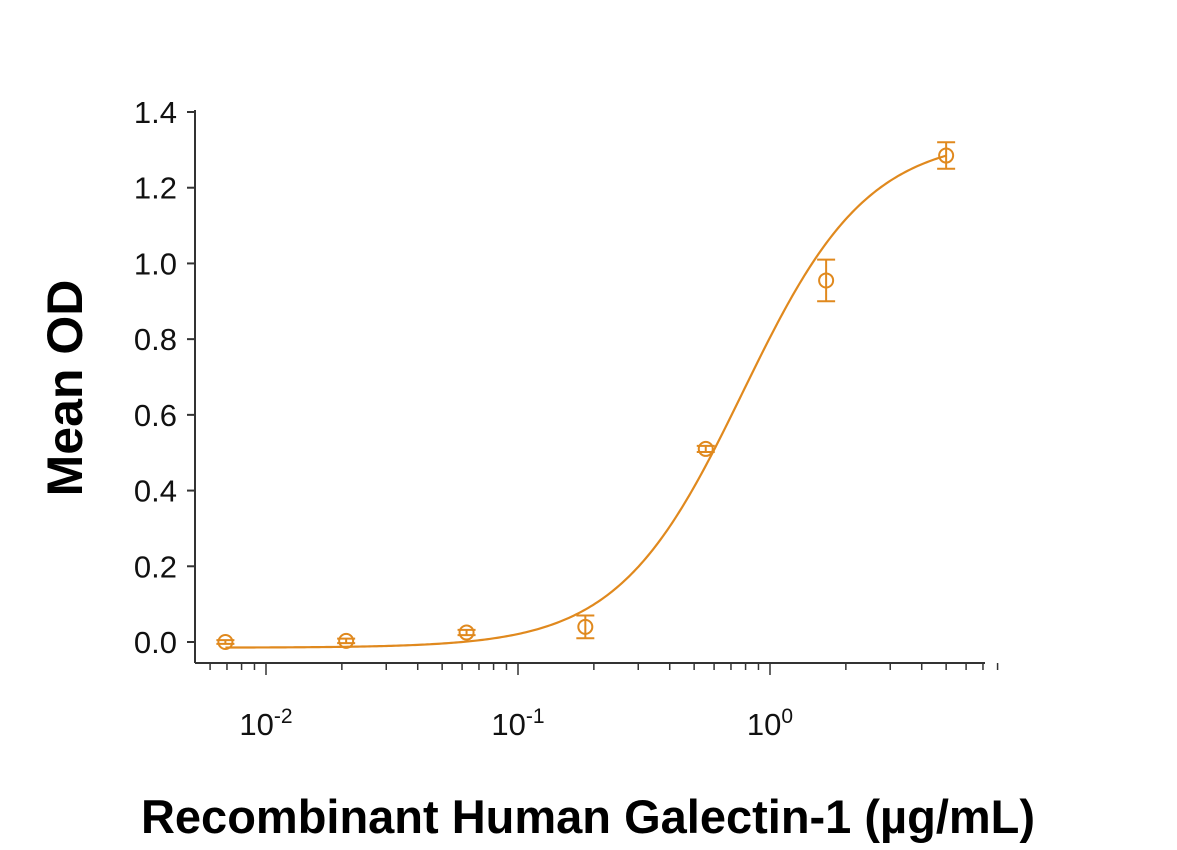 This screenshot has width=1177, height=850. Describe the element at coordinates (155, 566) in the screenshot. I see `y-tick-label: 0.2` at that location.